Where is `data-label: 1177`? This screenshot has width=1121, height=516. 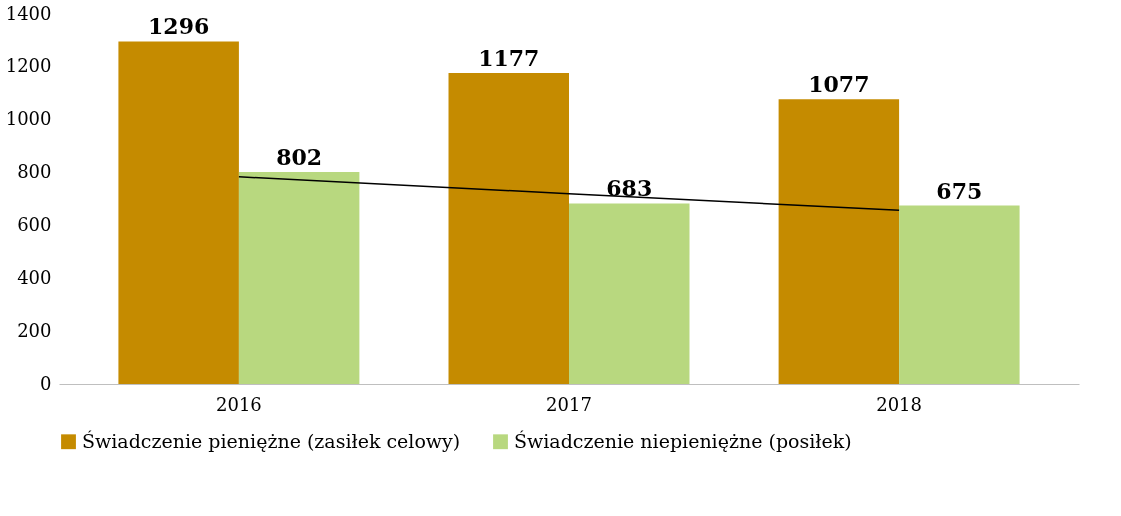
data-label: 1177 is located at coordinates (509, 57).